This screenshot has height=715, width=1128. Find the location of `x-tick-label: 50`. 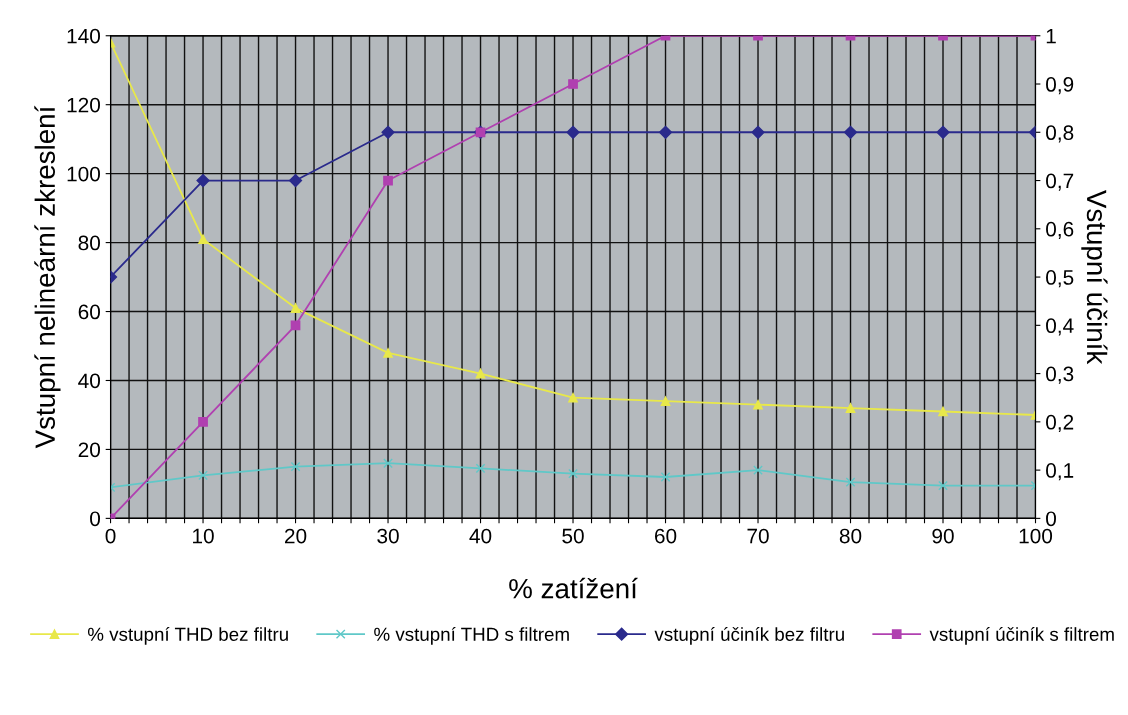

x-tick-label: 50 is located at coordinates (573, 536).